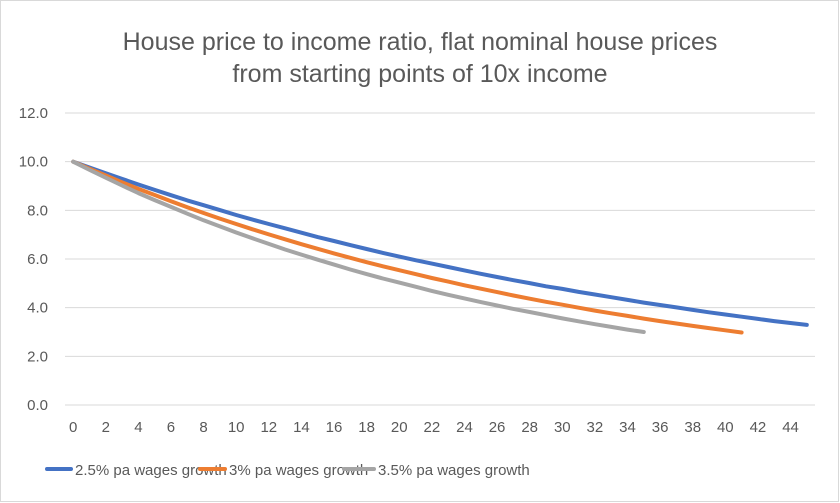 Image resolution: width=840 pixels, height=503 pixels. Describe the element at coordinates (725, 427) in the screenshot. I see `x-tick-label: 40` at that location.